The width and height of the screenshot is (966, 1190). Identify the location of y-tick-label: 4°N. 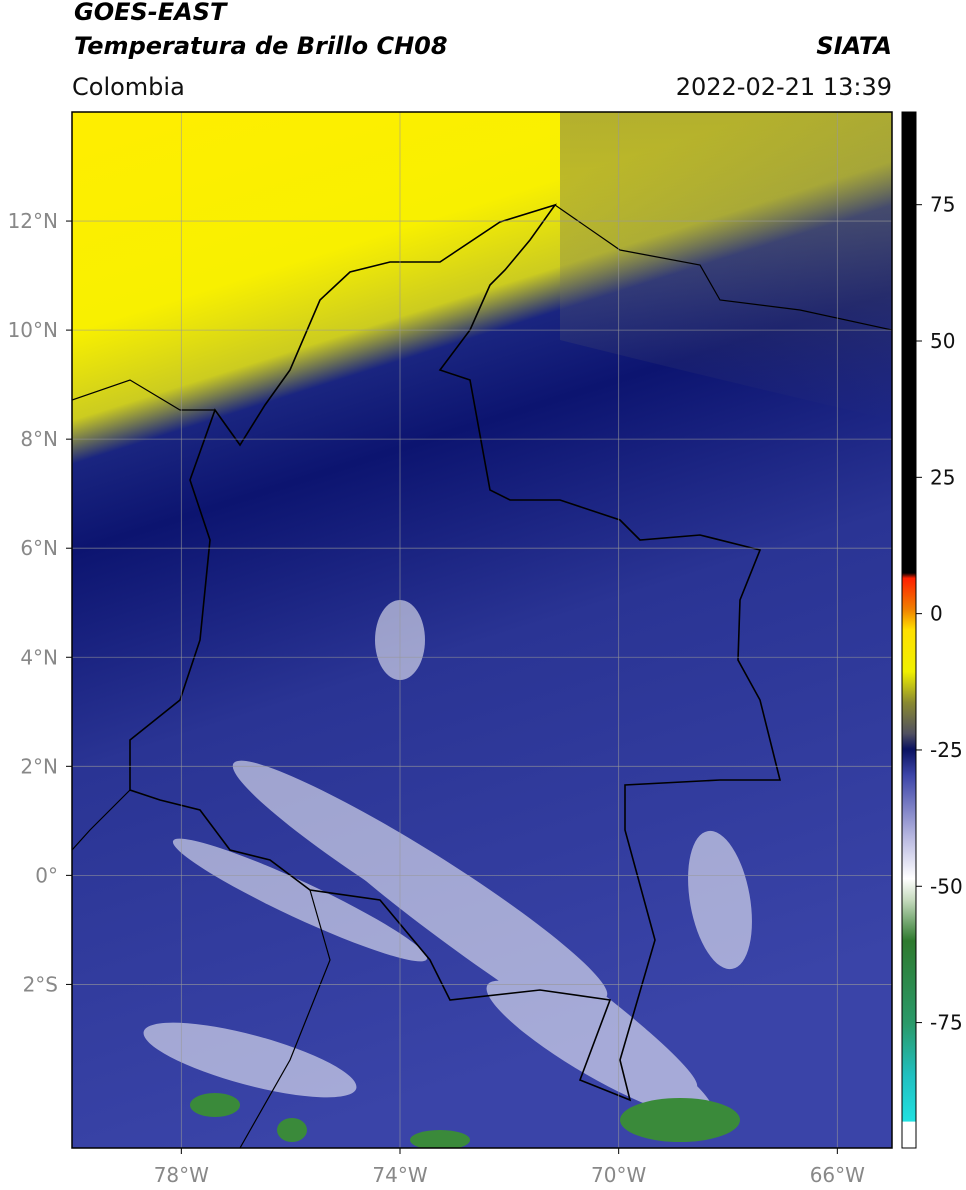
(39, 657).